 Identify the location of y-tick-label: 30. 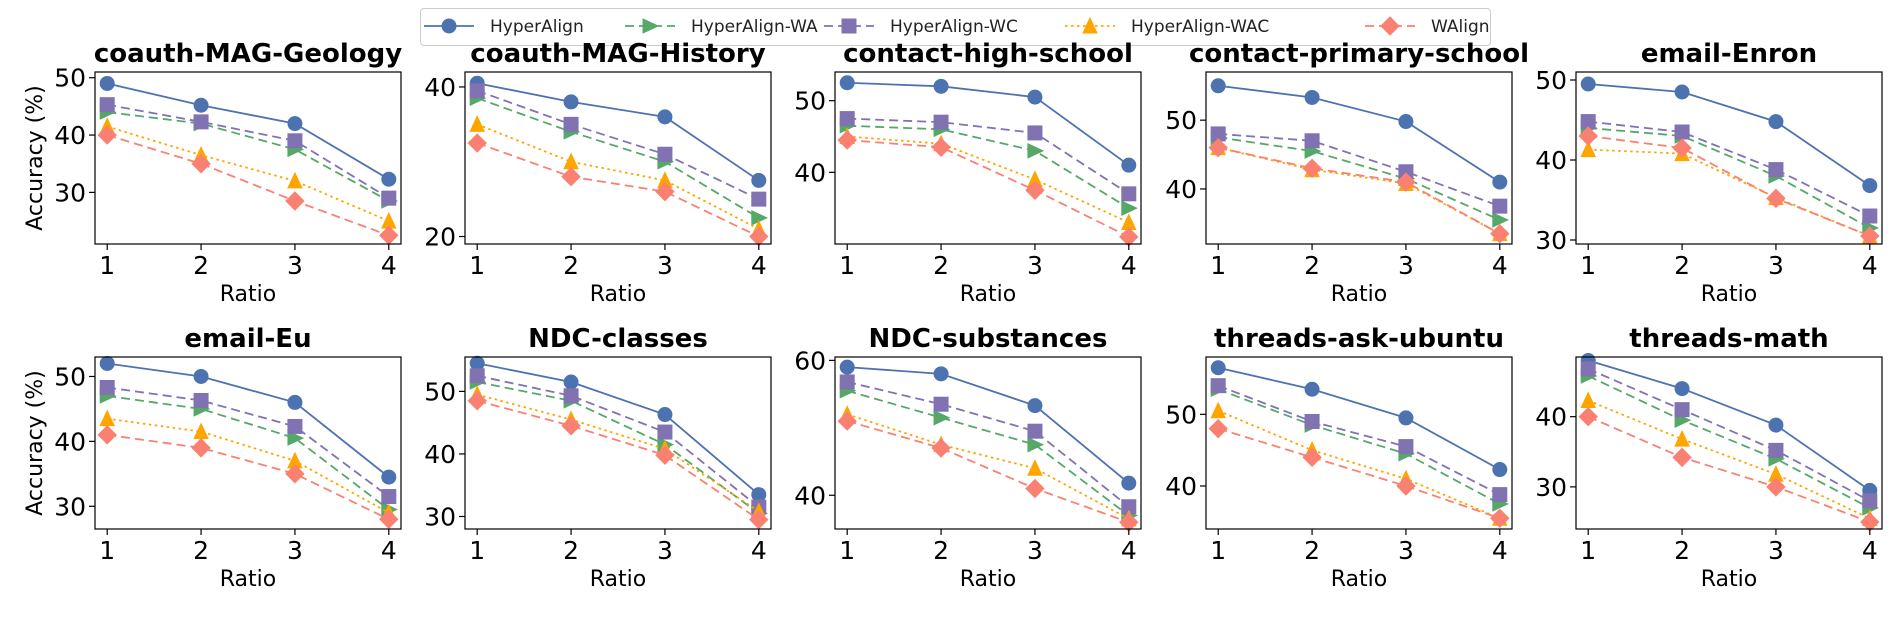
(1551, 240).